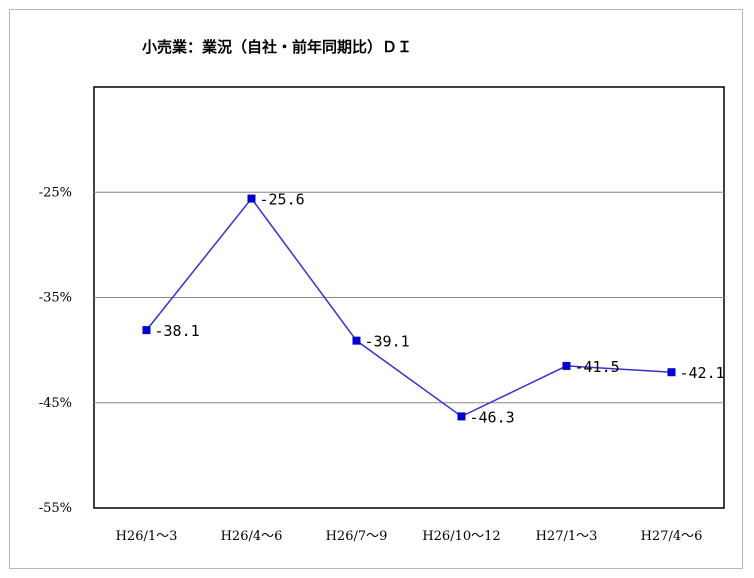  I want to click on y-tick-label: -25%, so click(55, 192).